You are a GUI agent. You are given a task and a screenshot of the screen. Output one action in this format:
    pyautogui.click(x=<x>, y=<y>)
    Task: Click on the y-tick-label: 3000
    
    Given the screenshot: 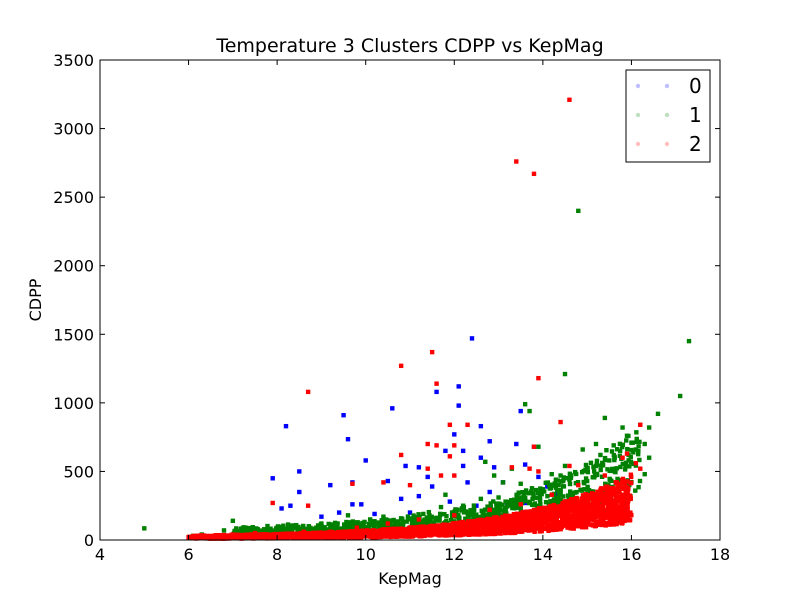 What is the action you would take?
    pyautogui.click(x=73, y=129)
    